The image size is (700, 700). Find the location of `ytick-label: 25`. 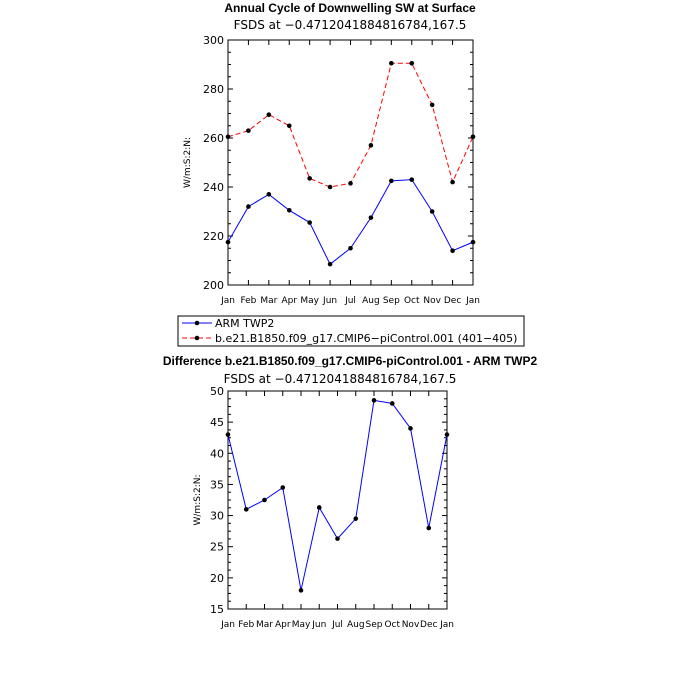

ytick-label: 25 is located at coordinates (217, 547).